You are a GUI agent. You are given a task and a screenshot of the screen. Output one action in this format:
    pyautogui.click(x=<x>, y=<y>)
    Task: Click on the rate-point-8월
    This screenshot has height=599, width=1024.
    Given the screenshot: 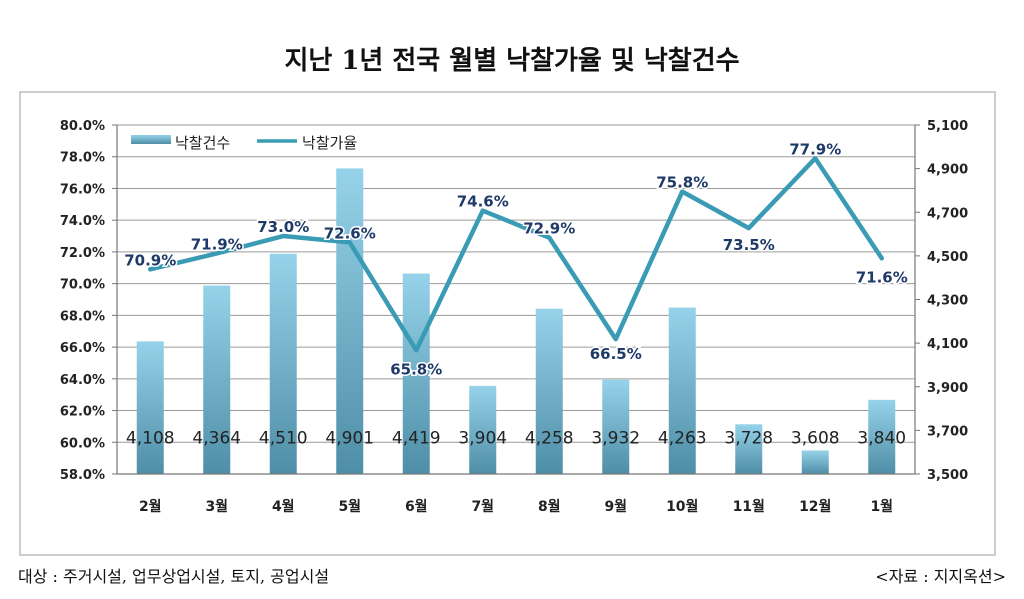 What is the action you would take?
    pyautogui.click(x=549, y=237)
    